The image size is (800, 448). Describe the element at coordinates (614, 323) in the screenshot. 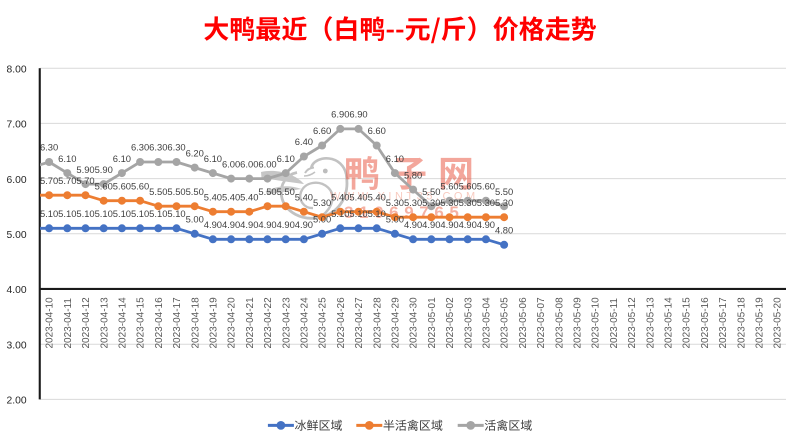

I see `svg-text: 2023-05-11` at that location.